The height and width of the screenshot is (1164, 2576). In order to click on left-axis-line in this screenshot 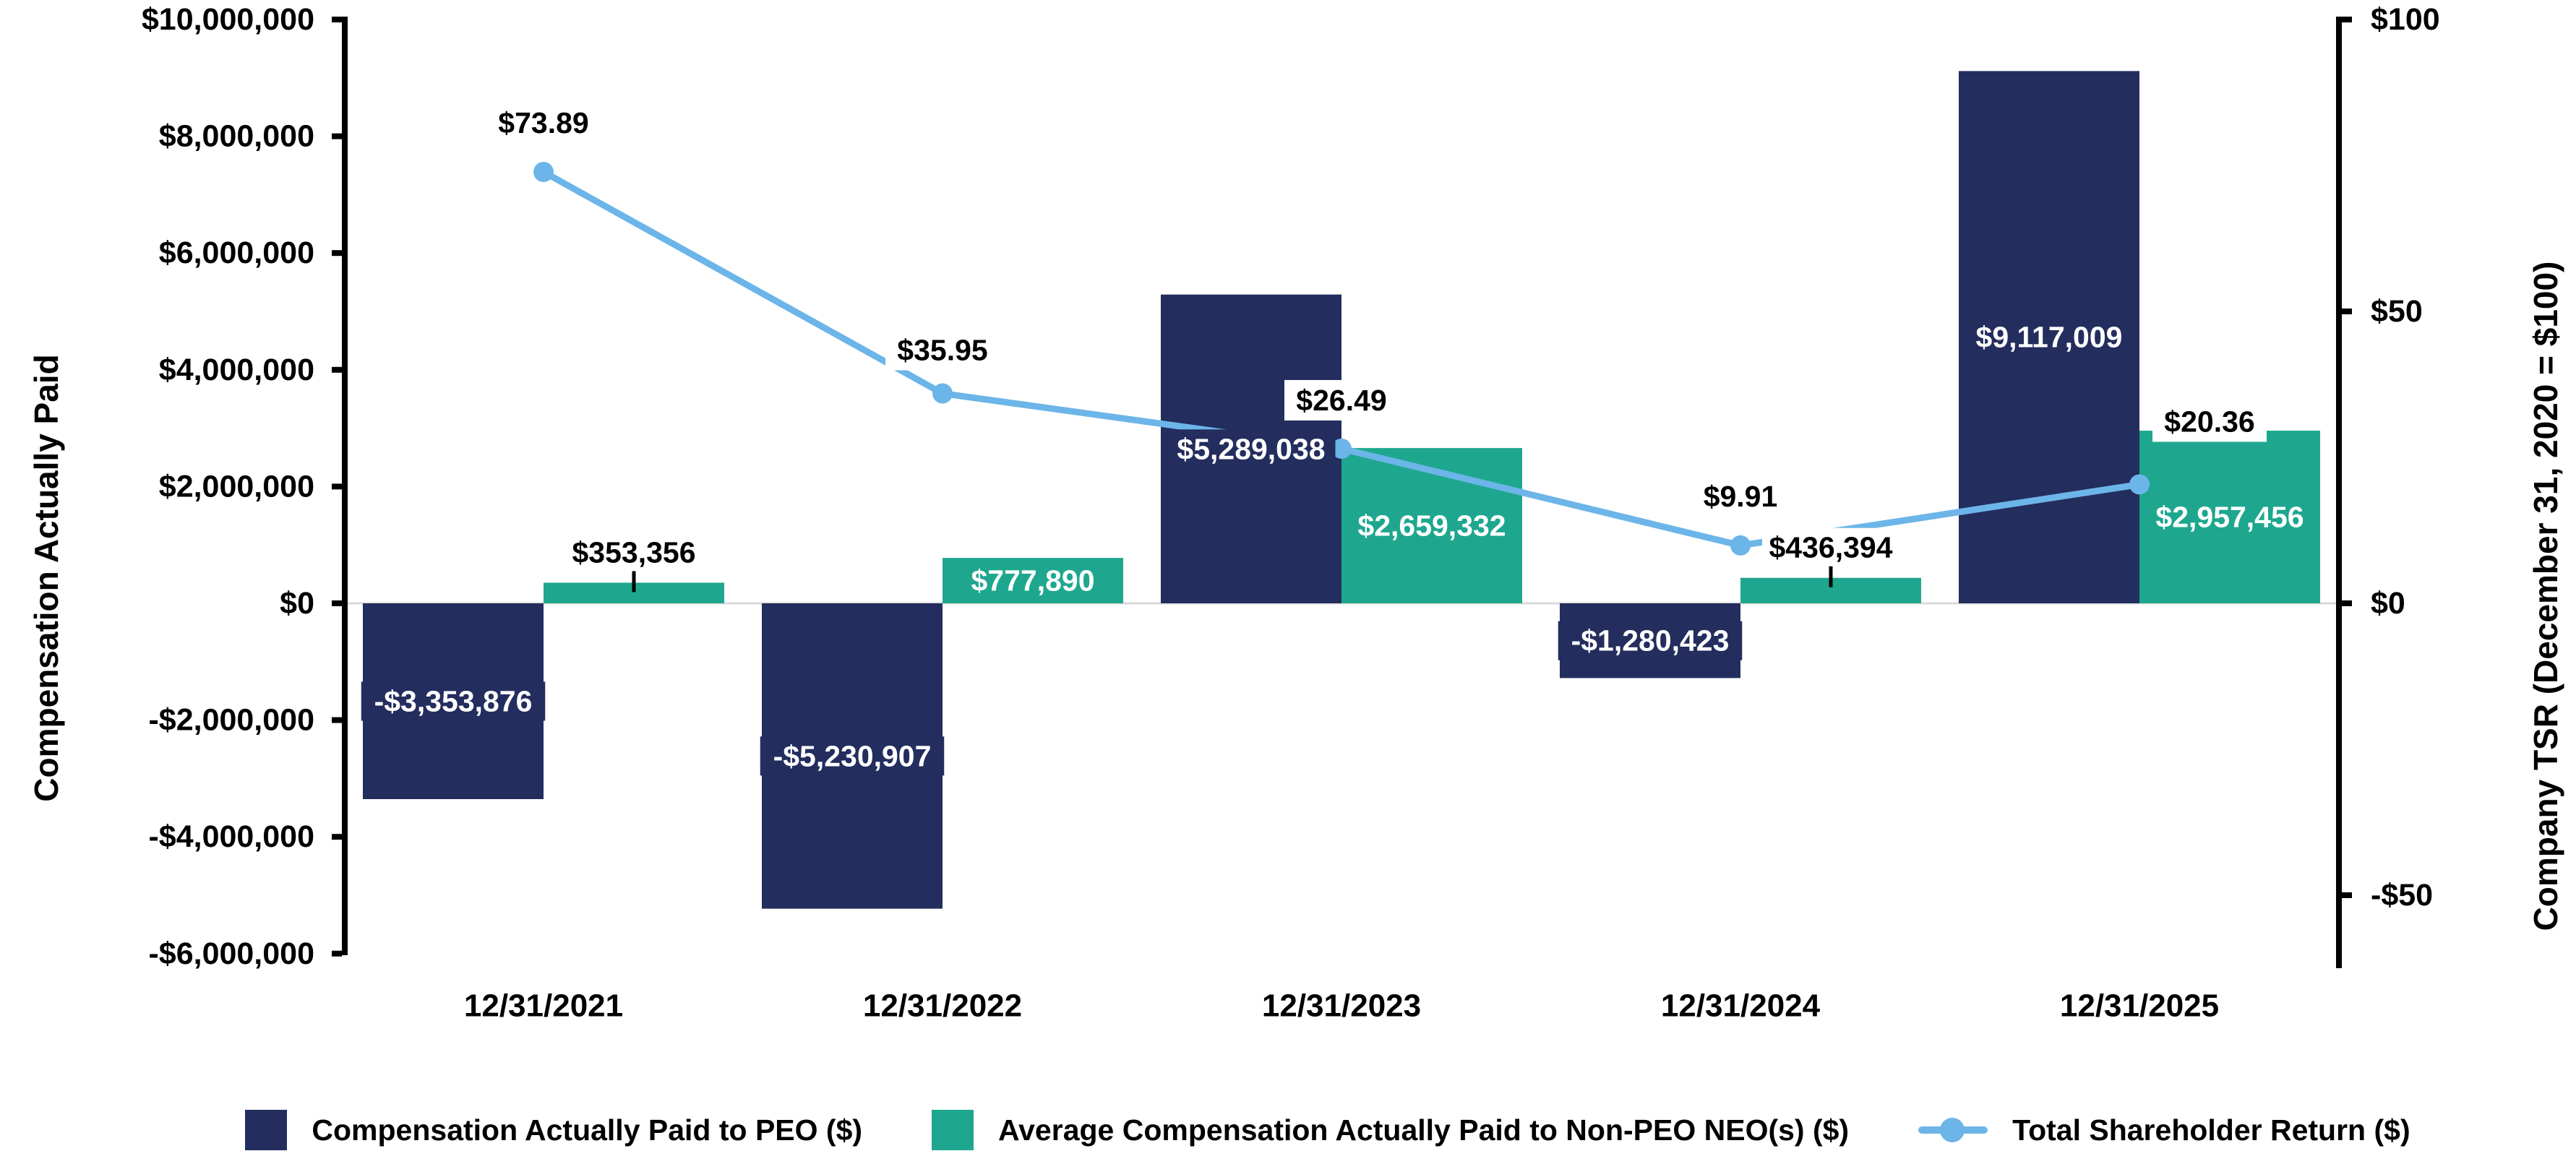, I will do `click(345, 486)`.